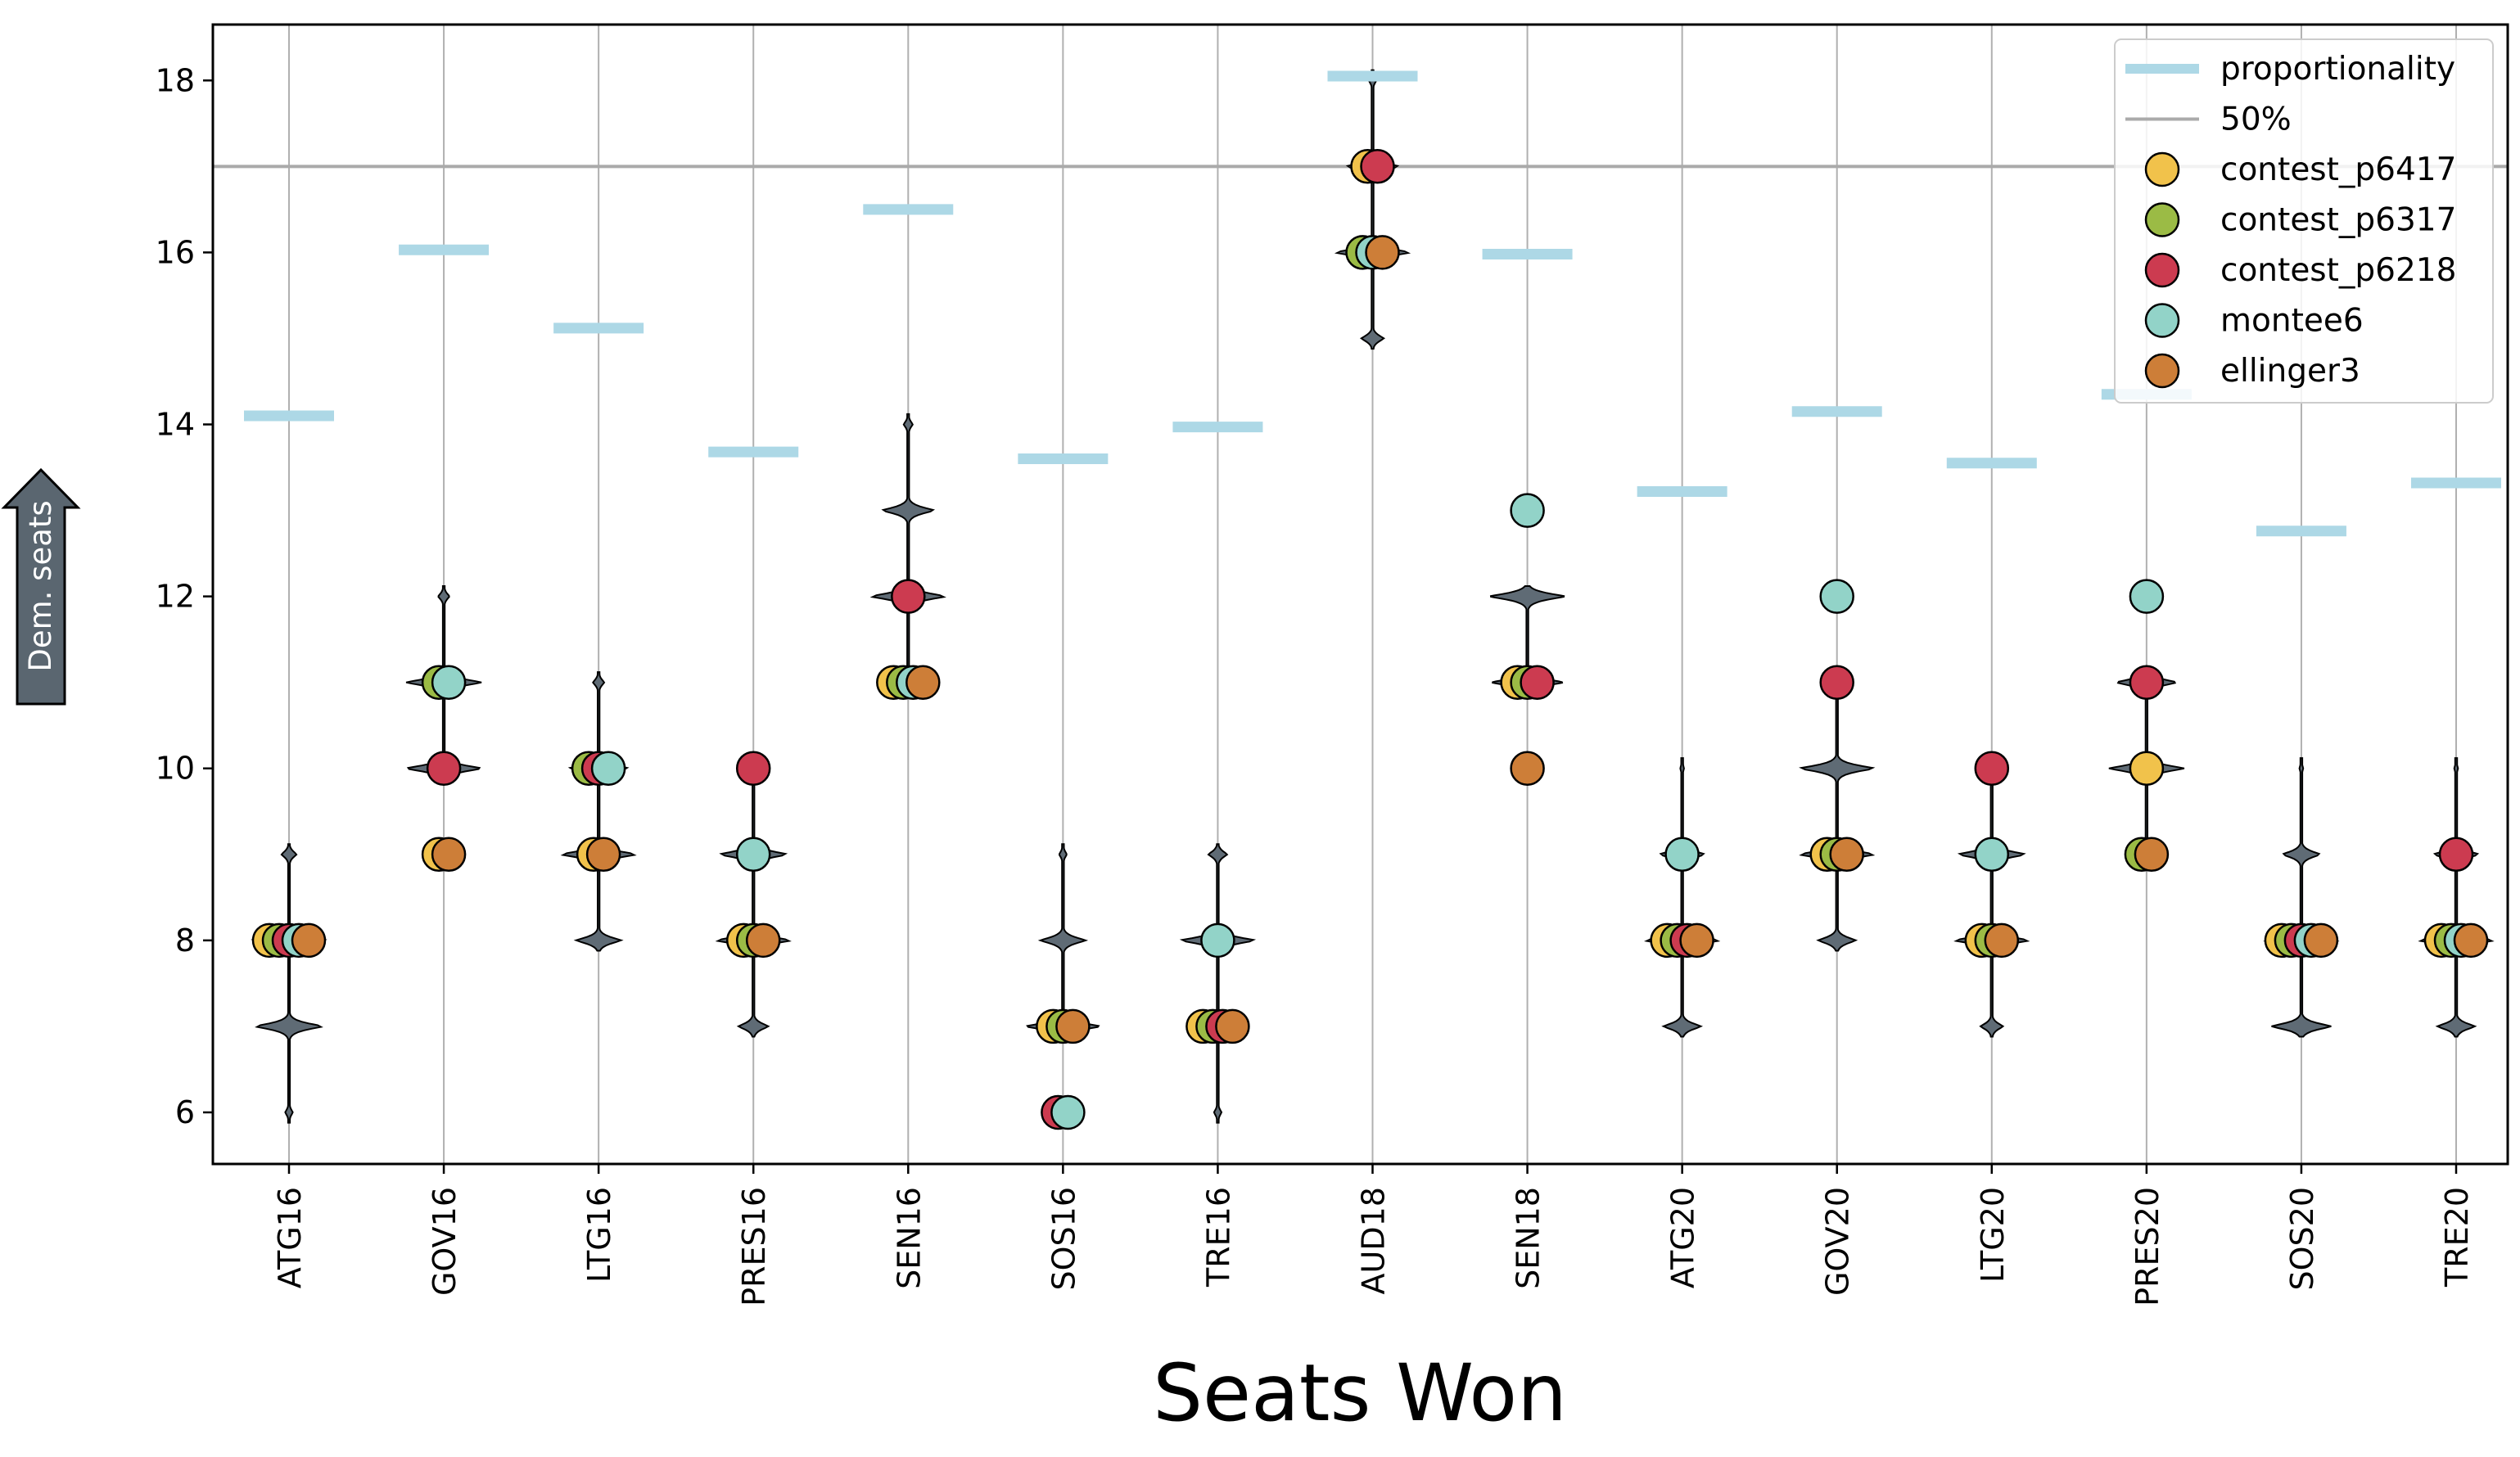 The height and width of the screenshot is (1457, 2520). What do you see at coordinates (175, 769) in the screenshot?
I see `y-tick-label: 10` at bounding box center [175, 769].